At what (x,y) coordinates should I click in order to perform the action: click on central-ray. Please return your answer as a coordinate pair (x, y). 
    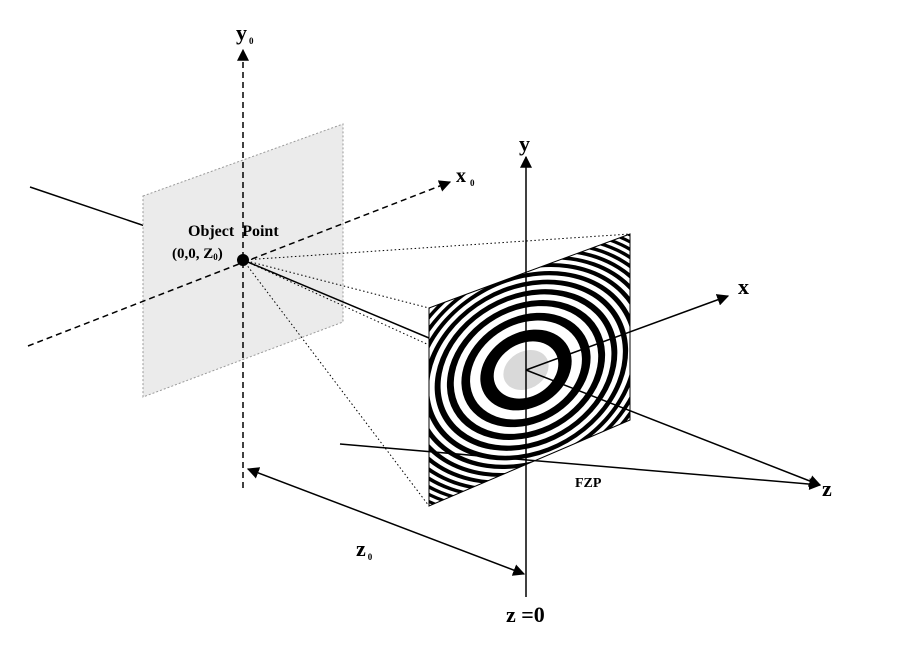
    Looking at the image, I should click on (336, 299).